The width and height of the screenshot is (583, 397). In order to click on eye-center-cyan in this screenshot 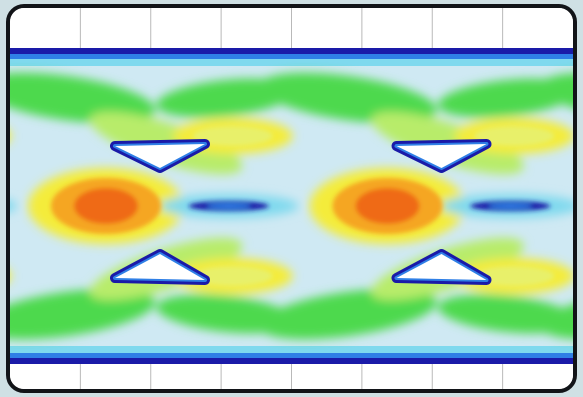, I will do `click(14, 206)`.